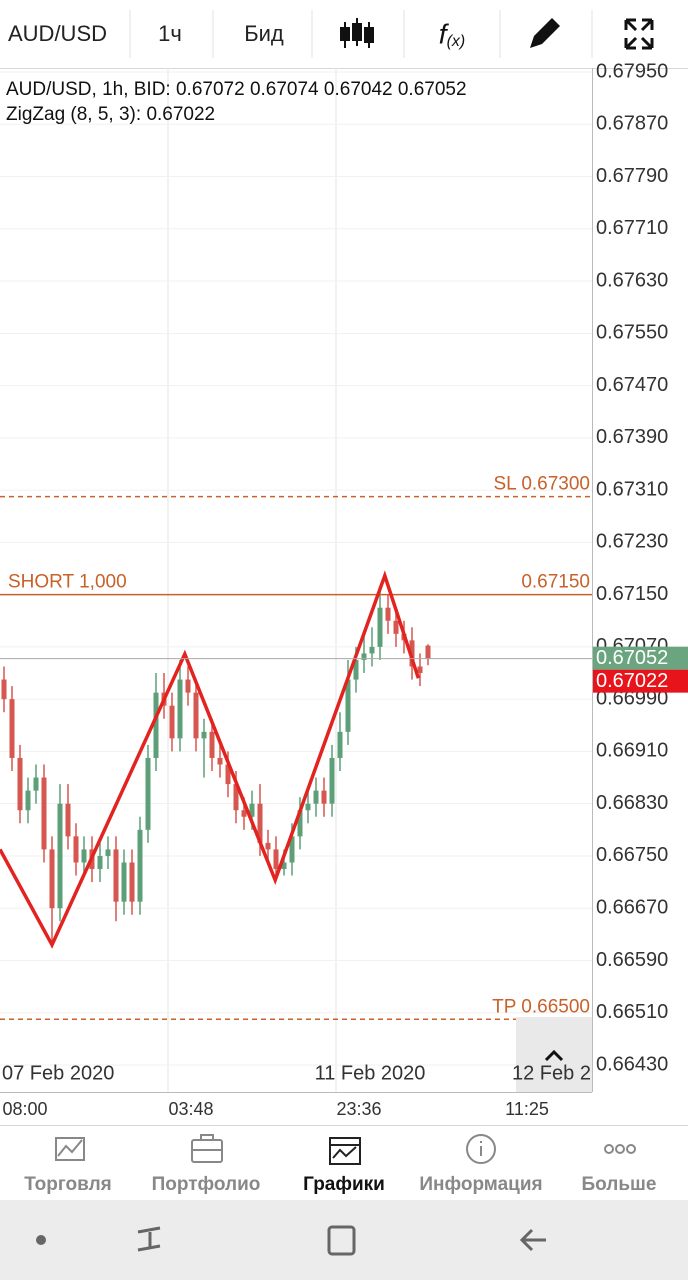 Image resolution: width=688 pixels, height=1280 pixels. I want to click on legend-line: ZigZag (8, 5, 3): 0.67022, so click(110, 114).